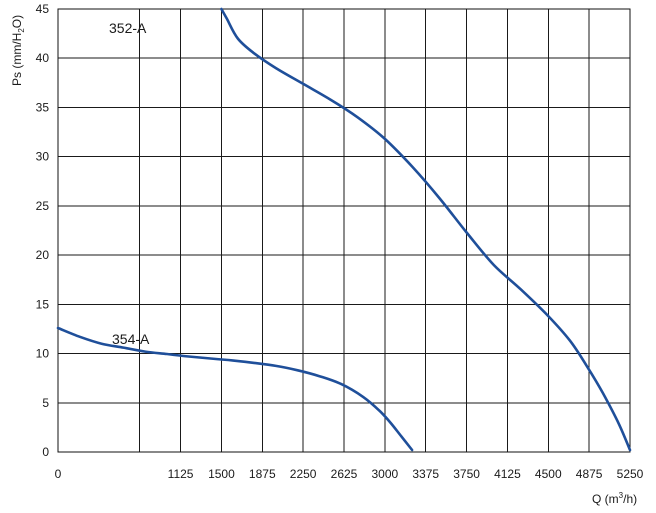  What do you see at coordinates (344, 474) in the screenshot?
I see `x-tick-label: 2625` at bounding box center [344, 474].